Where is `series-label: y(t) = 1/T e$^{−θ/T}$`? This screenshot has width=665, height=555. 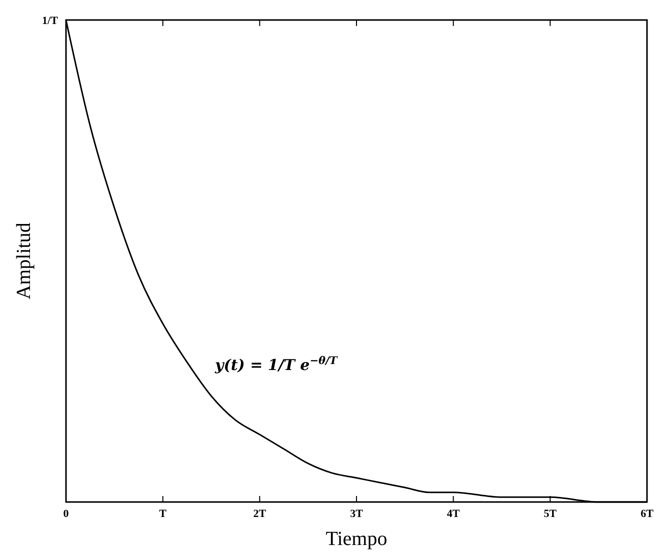
series-label: y(t) = 1/T e$^{−θ/T}$ is located at coordinates (276, 364).